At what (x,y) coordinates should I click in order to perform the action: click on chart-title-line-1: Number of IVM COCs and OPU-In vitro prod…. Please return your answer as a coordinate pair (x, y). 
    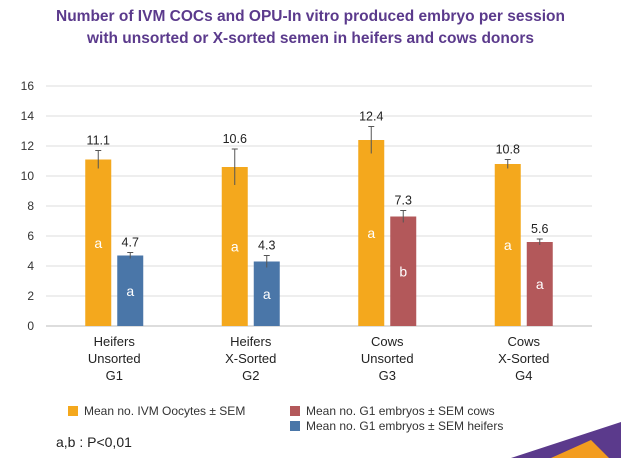
    Looking at the image, I should click on (310, 16).